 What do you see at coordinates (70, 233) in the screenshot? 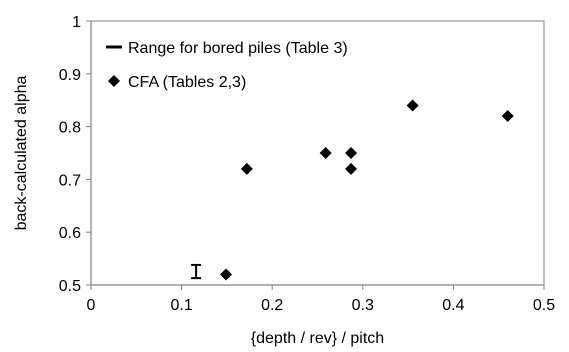
I see `y-tick-label: 0.6` at bounding box center [70, 233].